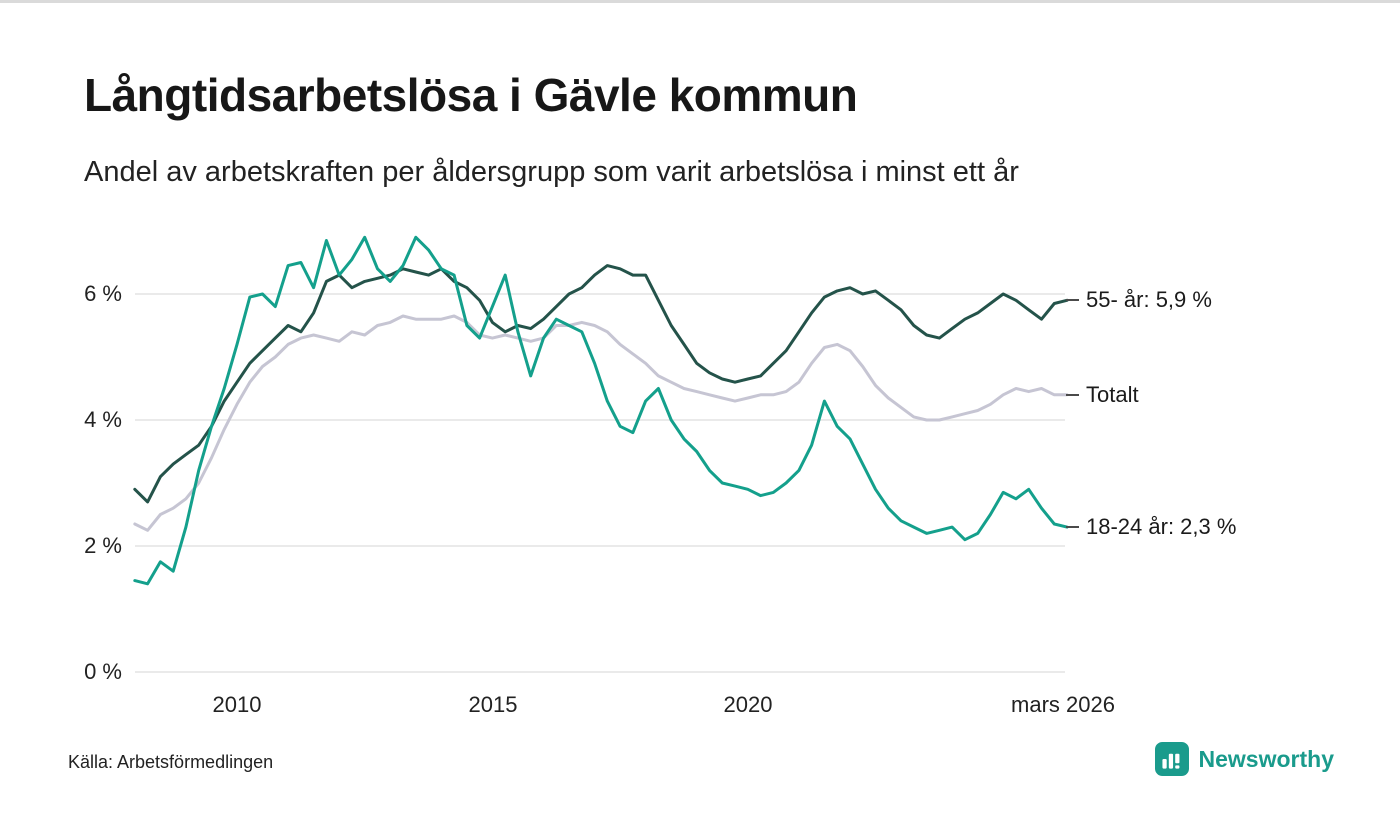 The width and height of the screenshot is (1400, 840). I want to click on x-axis-label-2020: 2020, so click(748, 704).